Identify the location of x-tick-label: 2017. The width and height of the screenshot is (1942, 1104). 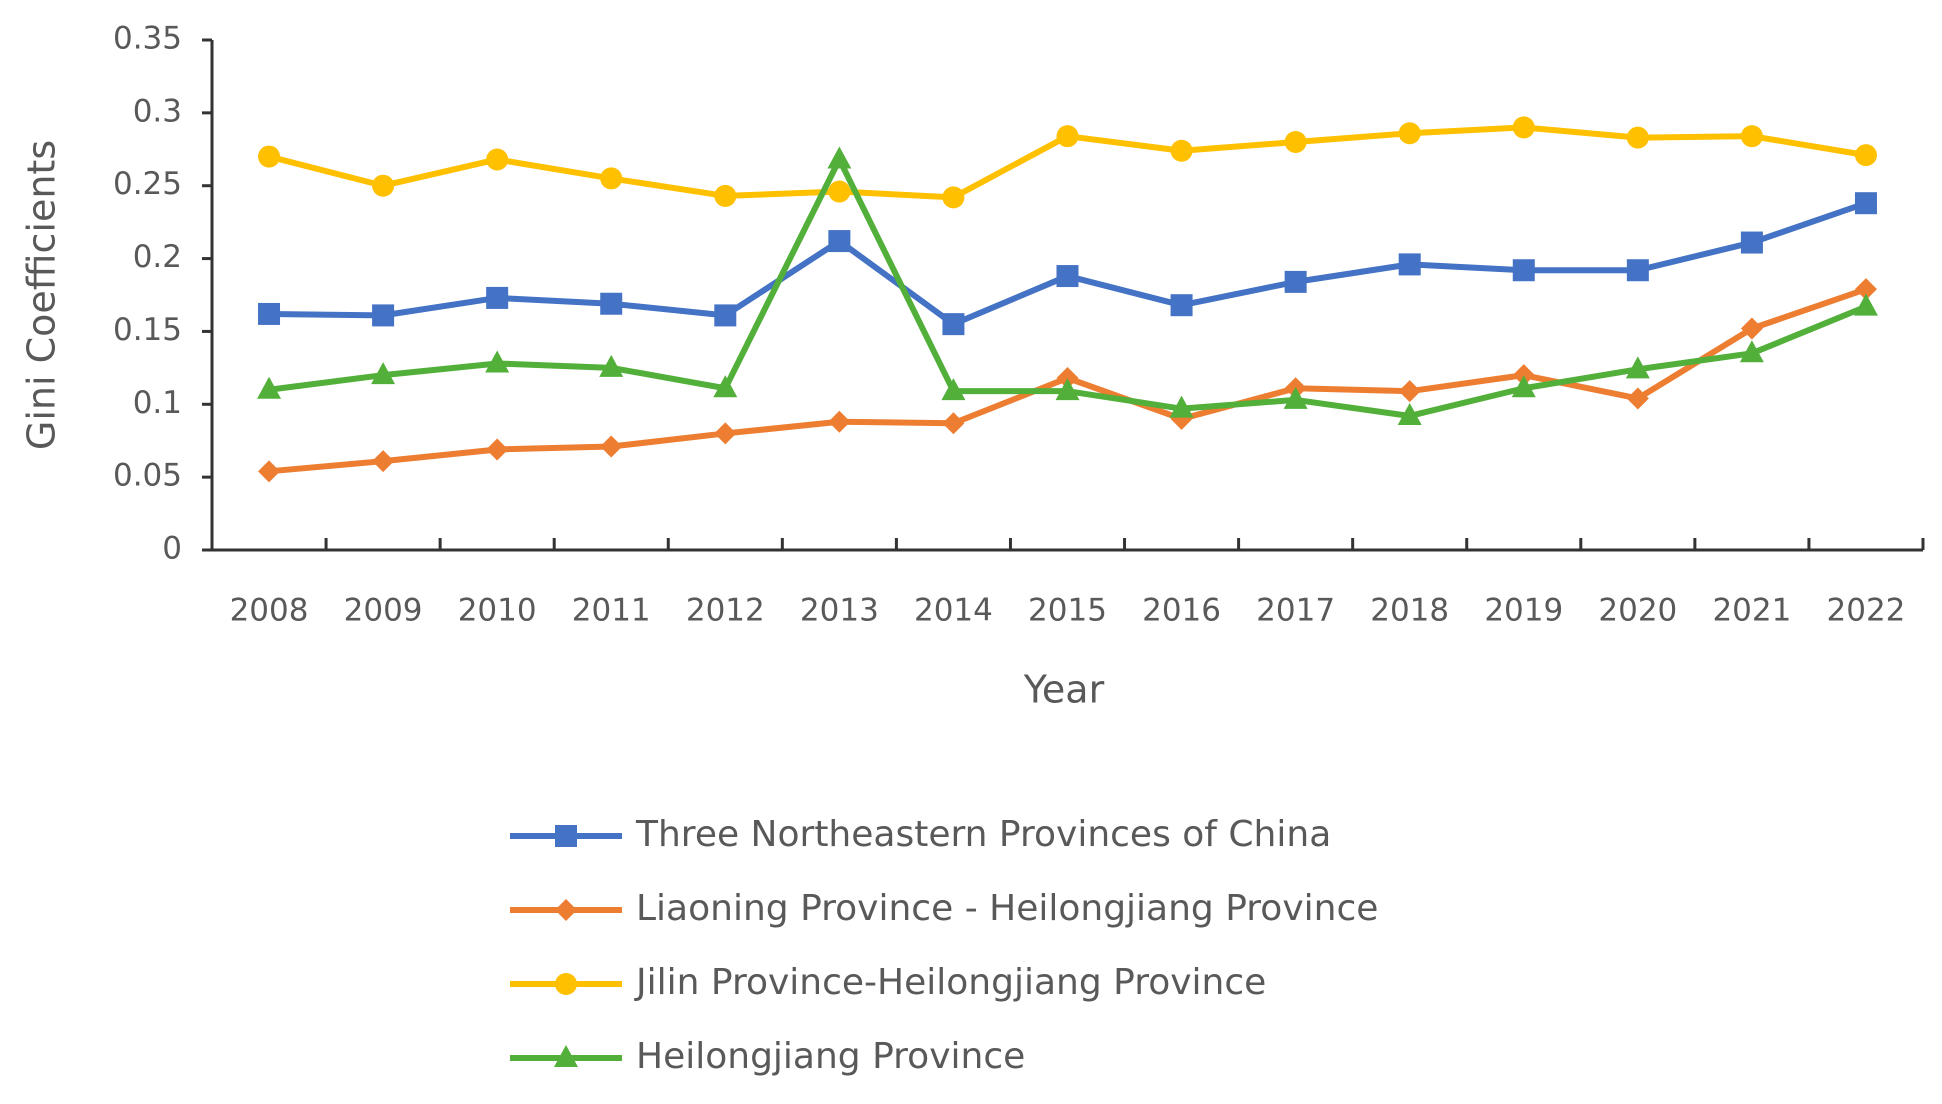
(1295, 611).